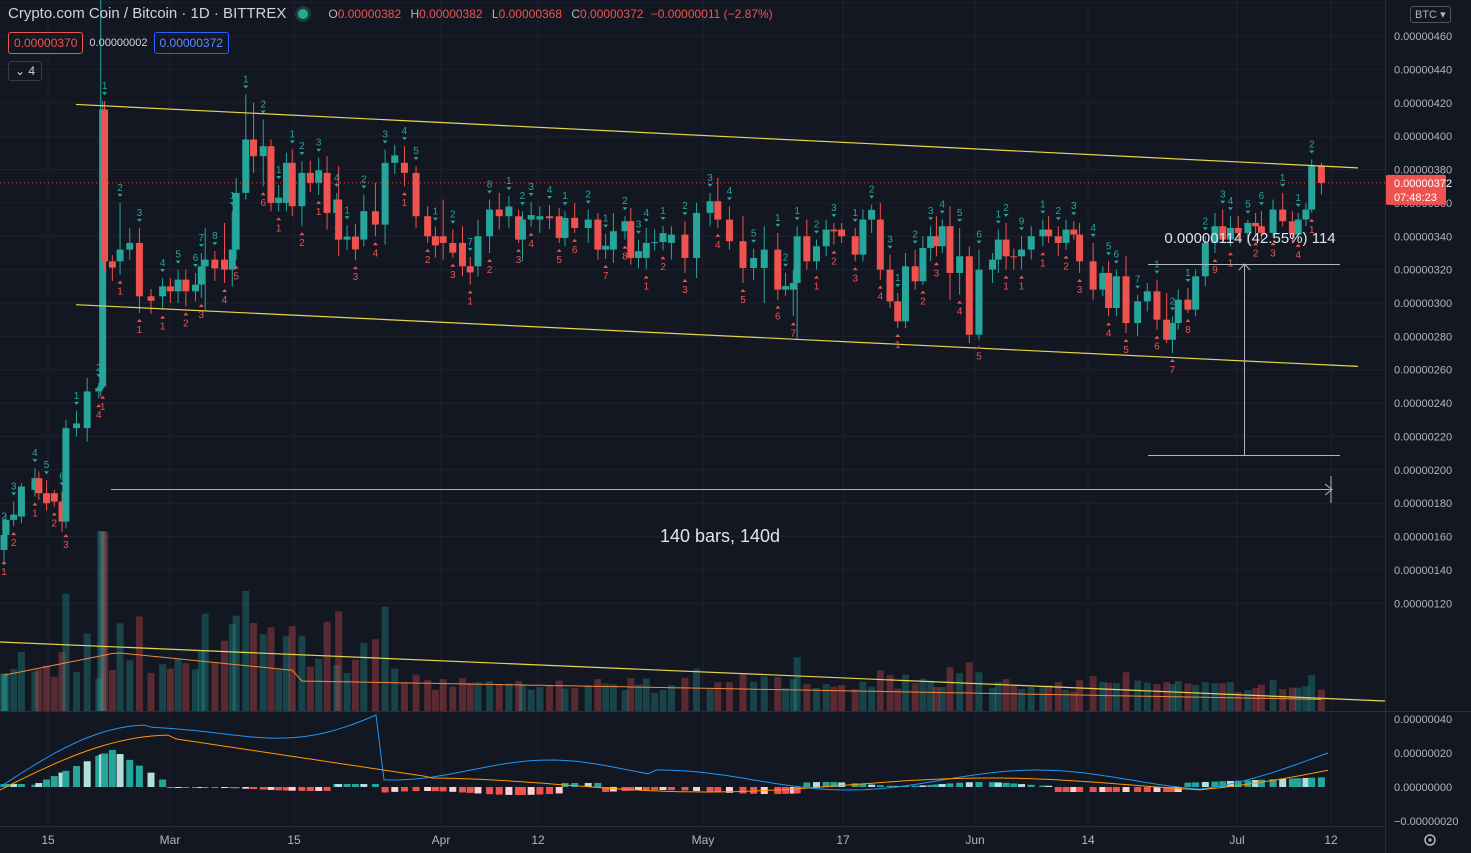  I want to click on sell-button: 0.00000370, so click(46, 43).